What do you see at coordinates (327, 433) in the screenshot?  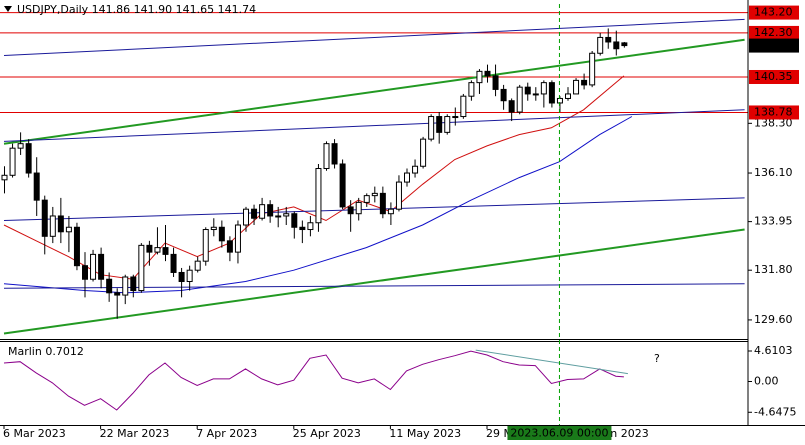 I see `x-tick-label: 25 Apr 2023` at bounding box center [327, 433].